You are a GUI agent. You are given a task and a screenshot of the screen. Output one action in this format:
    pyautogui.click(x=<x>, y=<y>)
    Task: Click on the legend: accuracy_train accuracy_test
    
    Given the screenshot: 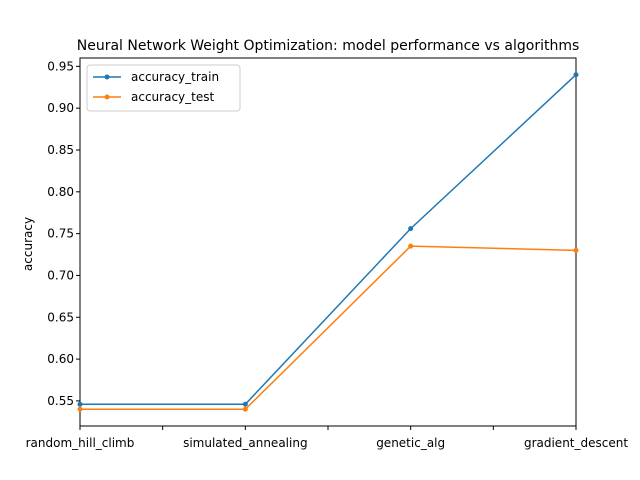 What is the action you would take?
    pyautogui.click(x=163, y=88)
    